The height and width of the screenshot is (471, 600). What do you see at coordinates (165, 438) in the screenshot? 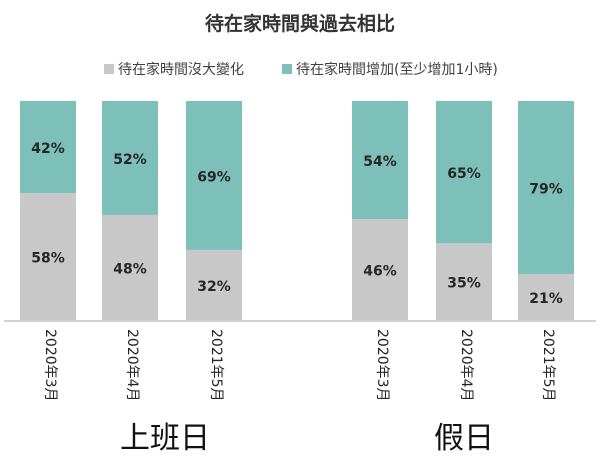
I see `group-label-workday: 上班日` at bounding box center [165, 438].